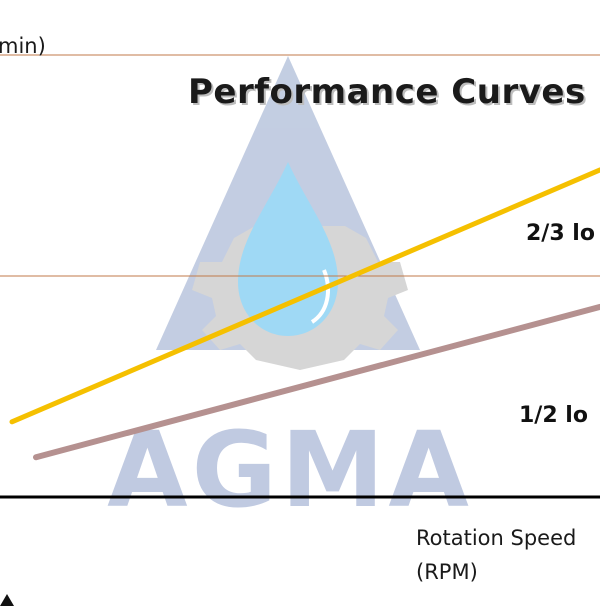  Describe the element at coordinates (320, 296) in the screenshot. I see `watermark-drop-highlight` at that location.